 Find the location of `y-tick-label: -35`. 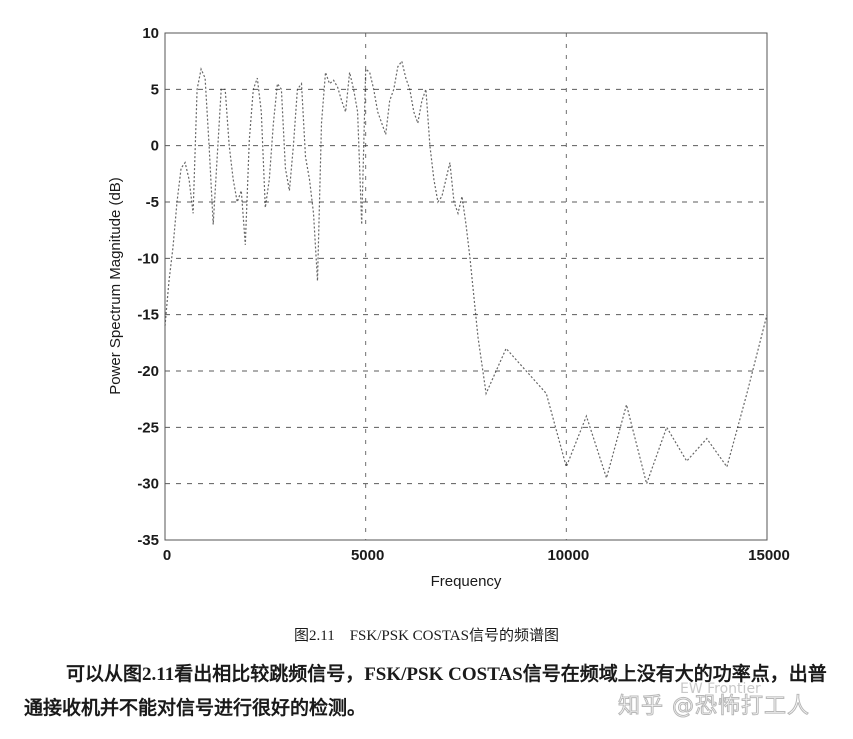

y-tick-label: -35 is located at coordinates (148, 540).